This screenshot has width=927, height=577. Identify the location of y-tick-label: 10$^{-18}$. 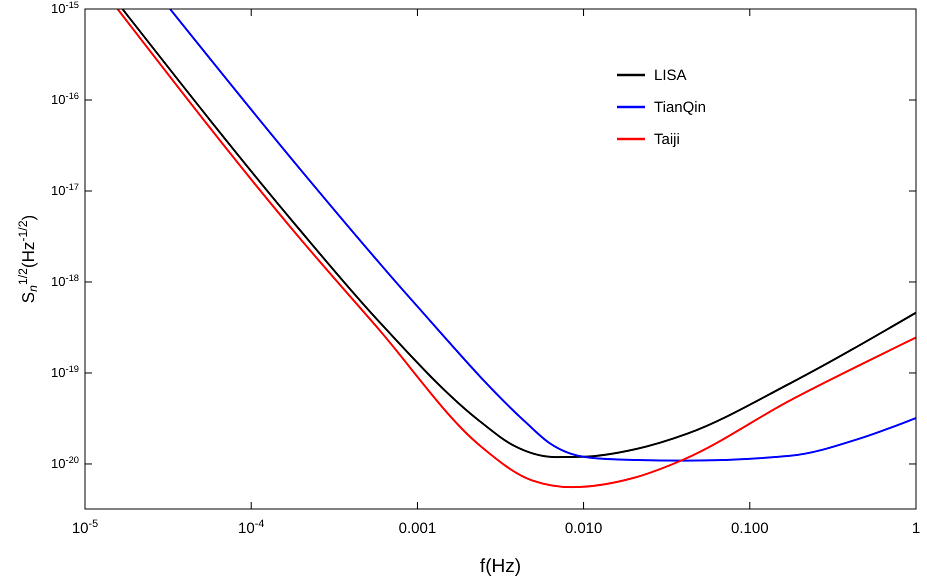
(65, 281).